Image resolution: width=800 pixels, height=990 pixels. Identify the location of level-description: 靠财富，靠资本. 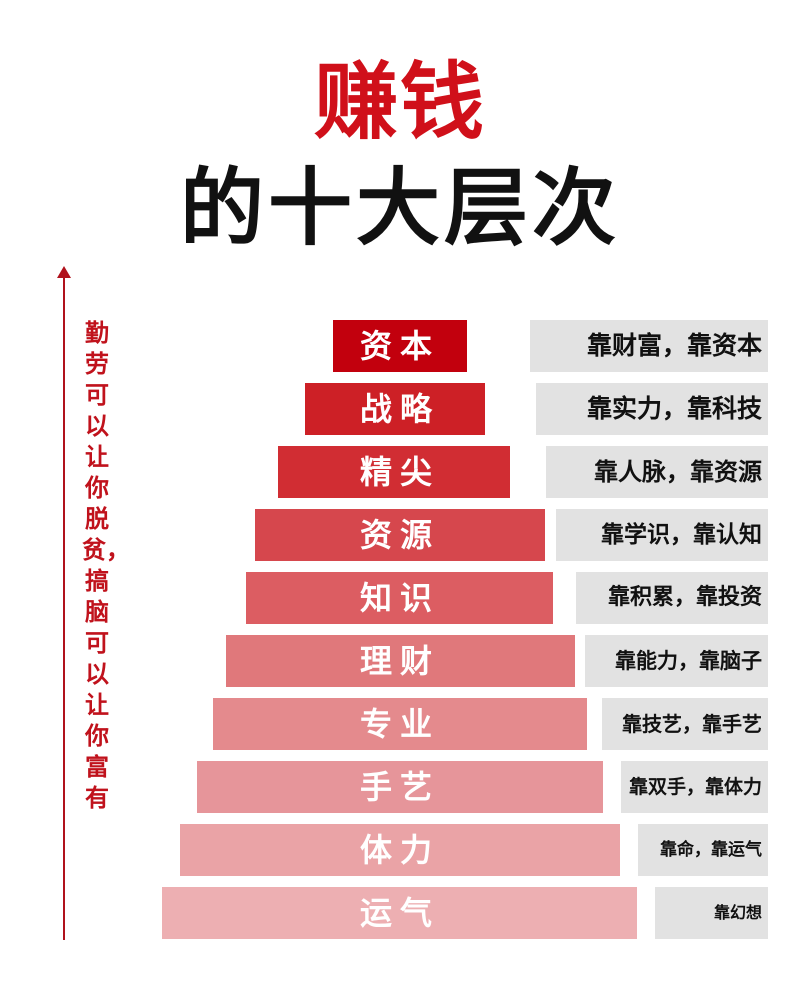
(649, 346).